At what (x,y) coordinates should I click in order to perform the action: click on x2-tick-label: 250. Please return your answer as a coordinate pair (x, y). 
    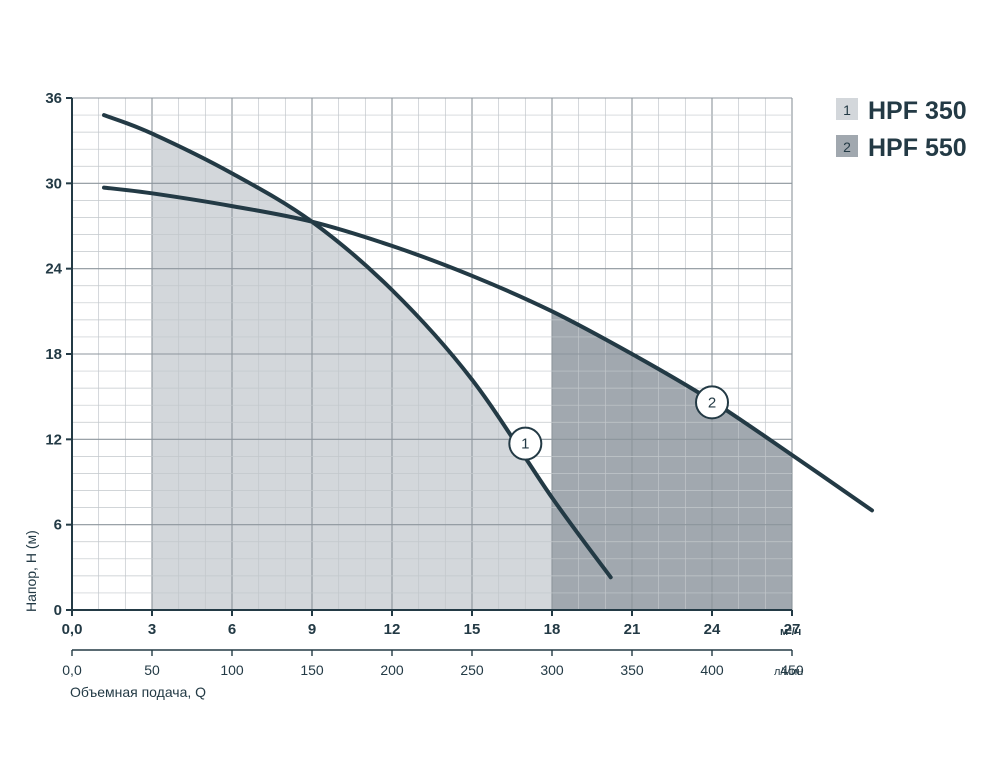
    Looking at the image, I should click on (472, 670).